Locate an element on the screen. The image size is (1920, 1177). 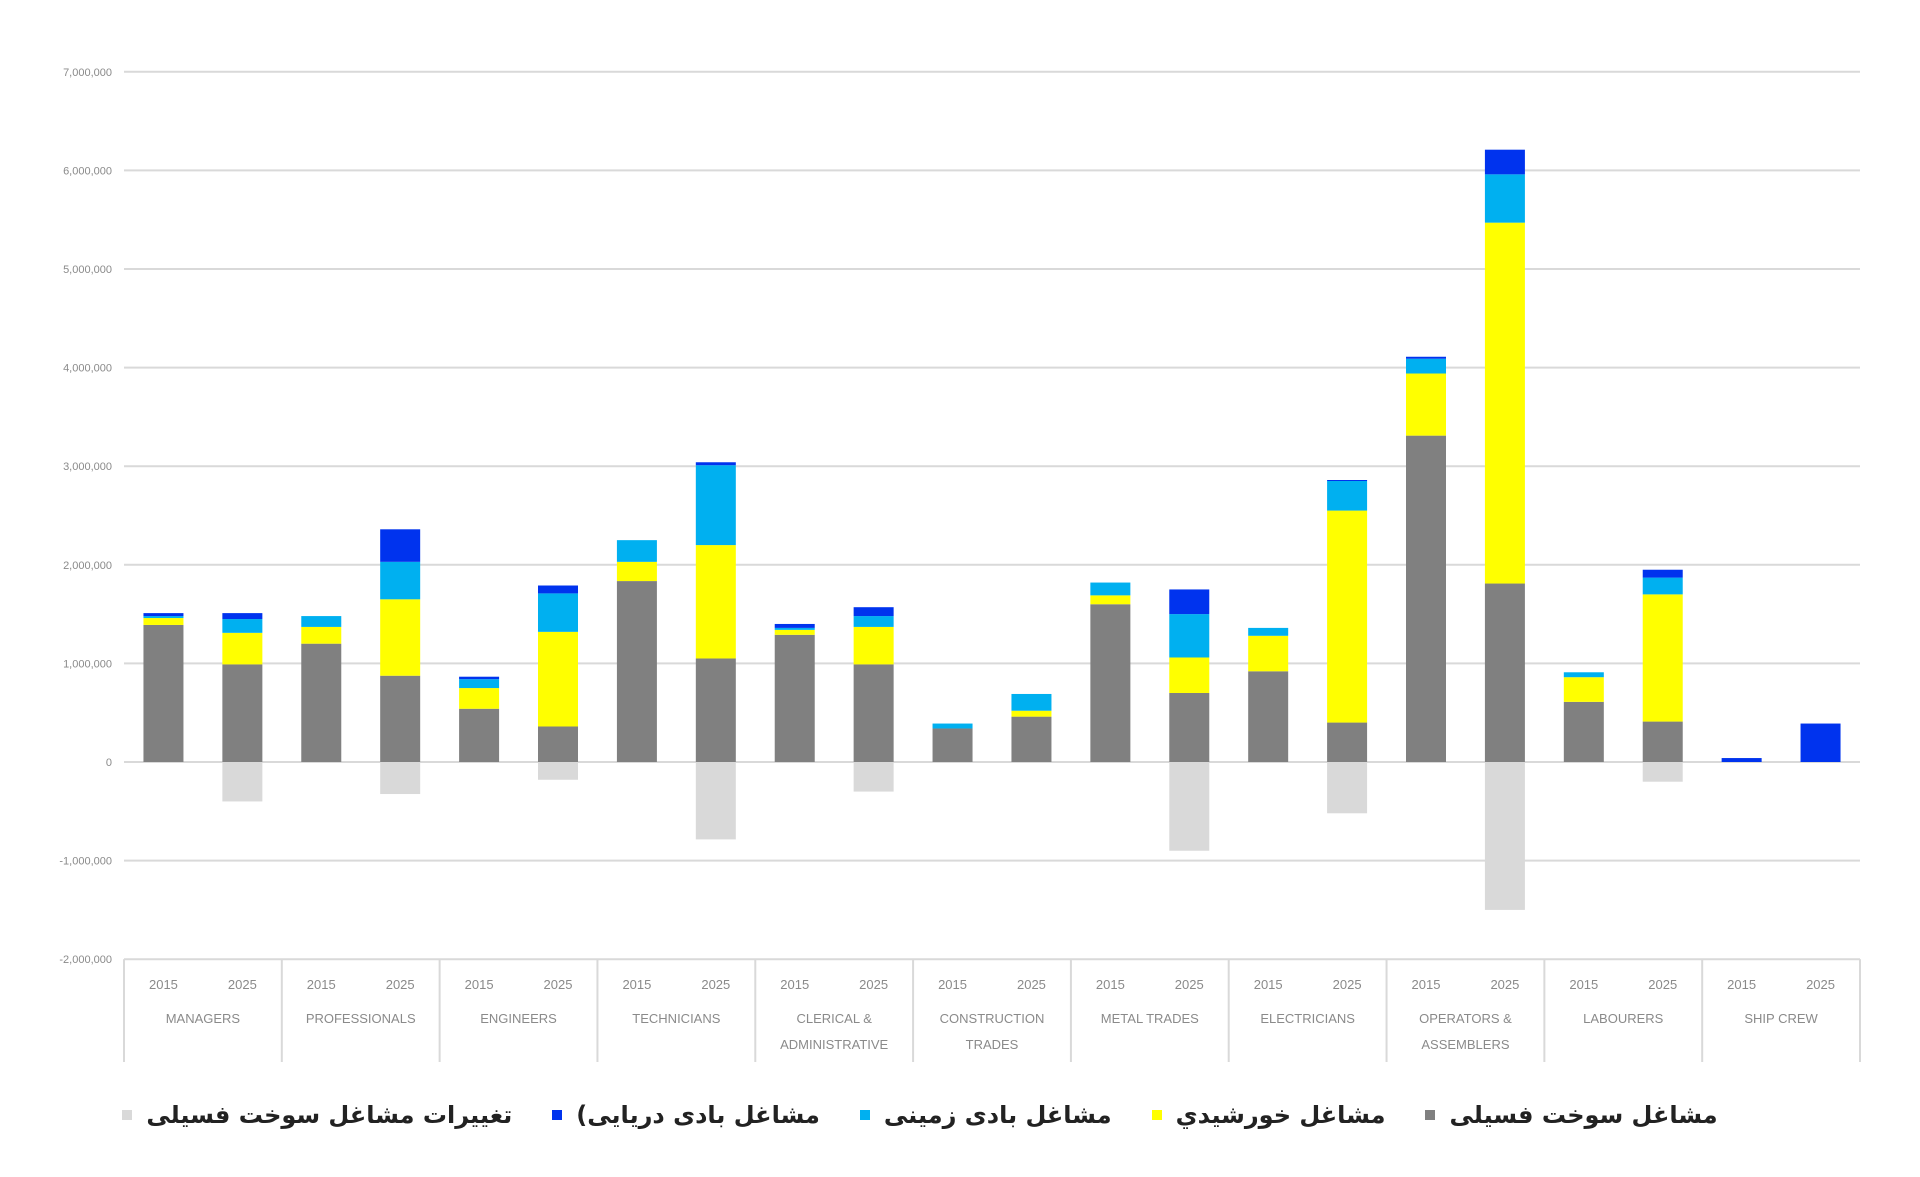
legend-label: مشاغل بادی دریایی) is located at coordinates (698, 1115).